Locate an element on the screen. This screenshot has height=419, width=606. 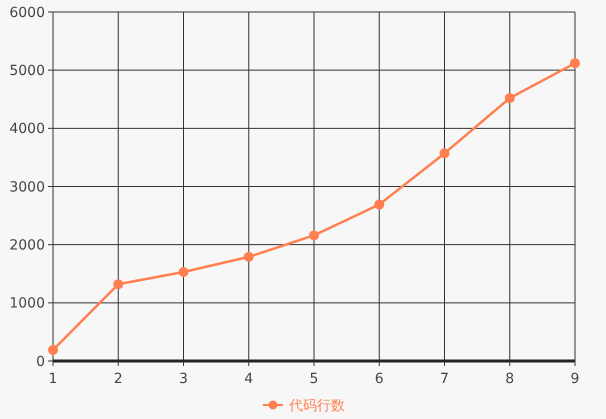
x-tick-label: 4 is located at coordinates (249, 379).